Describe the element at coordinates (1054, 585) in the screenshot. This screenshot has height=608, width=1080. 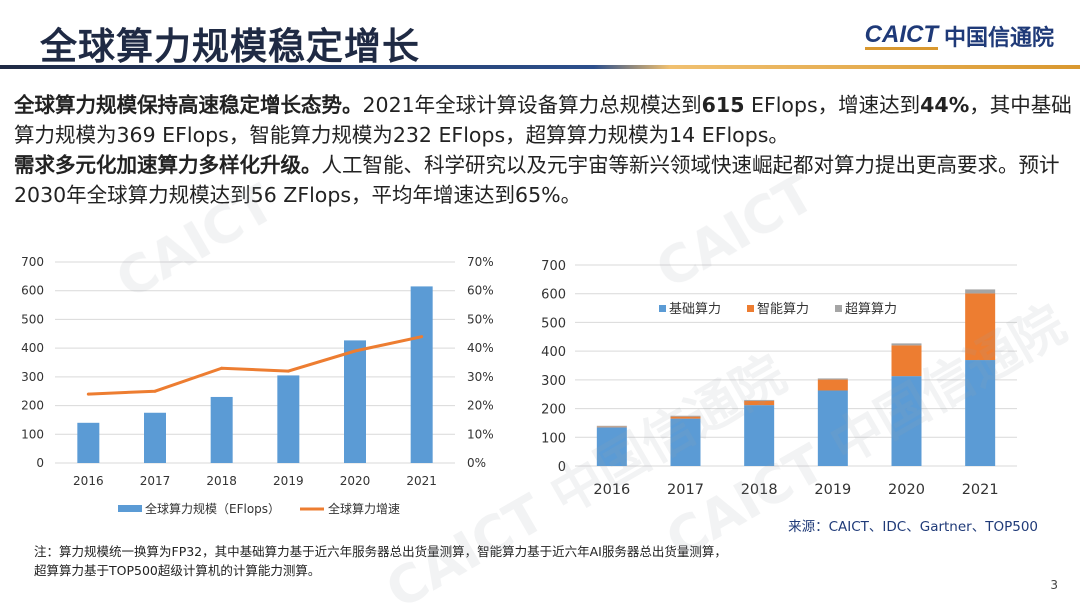
I see `page-number: 3` at that location.